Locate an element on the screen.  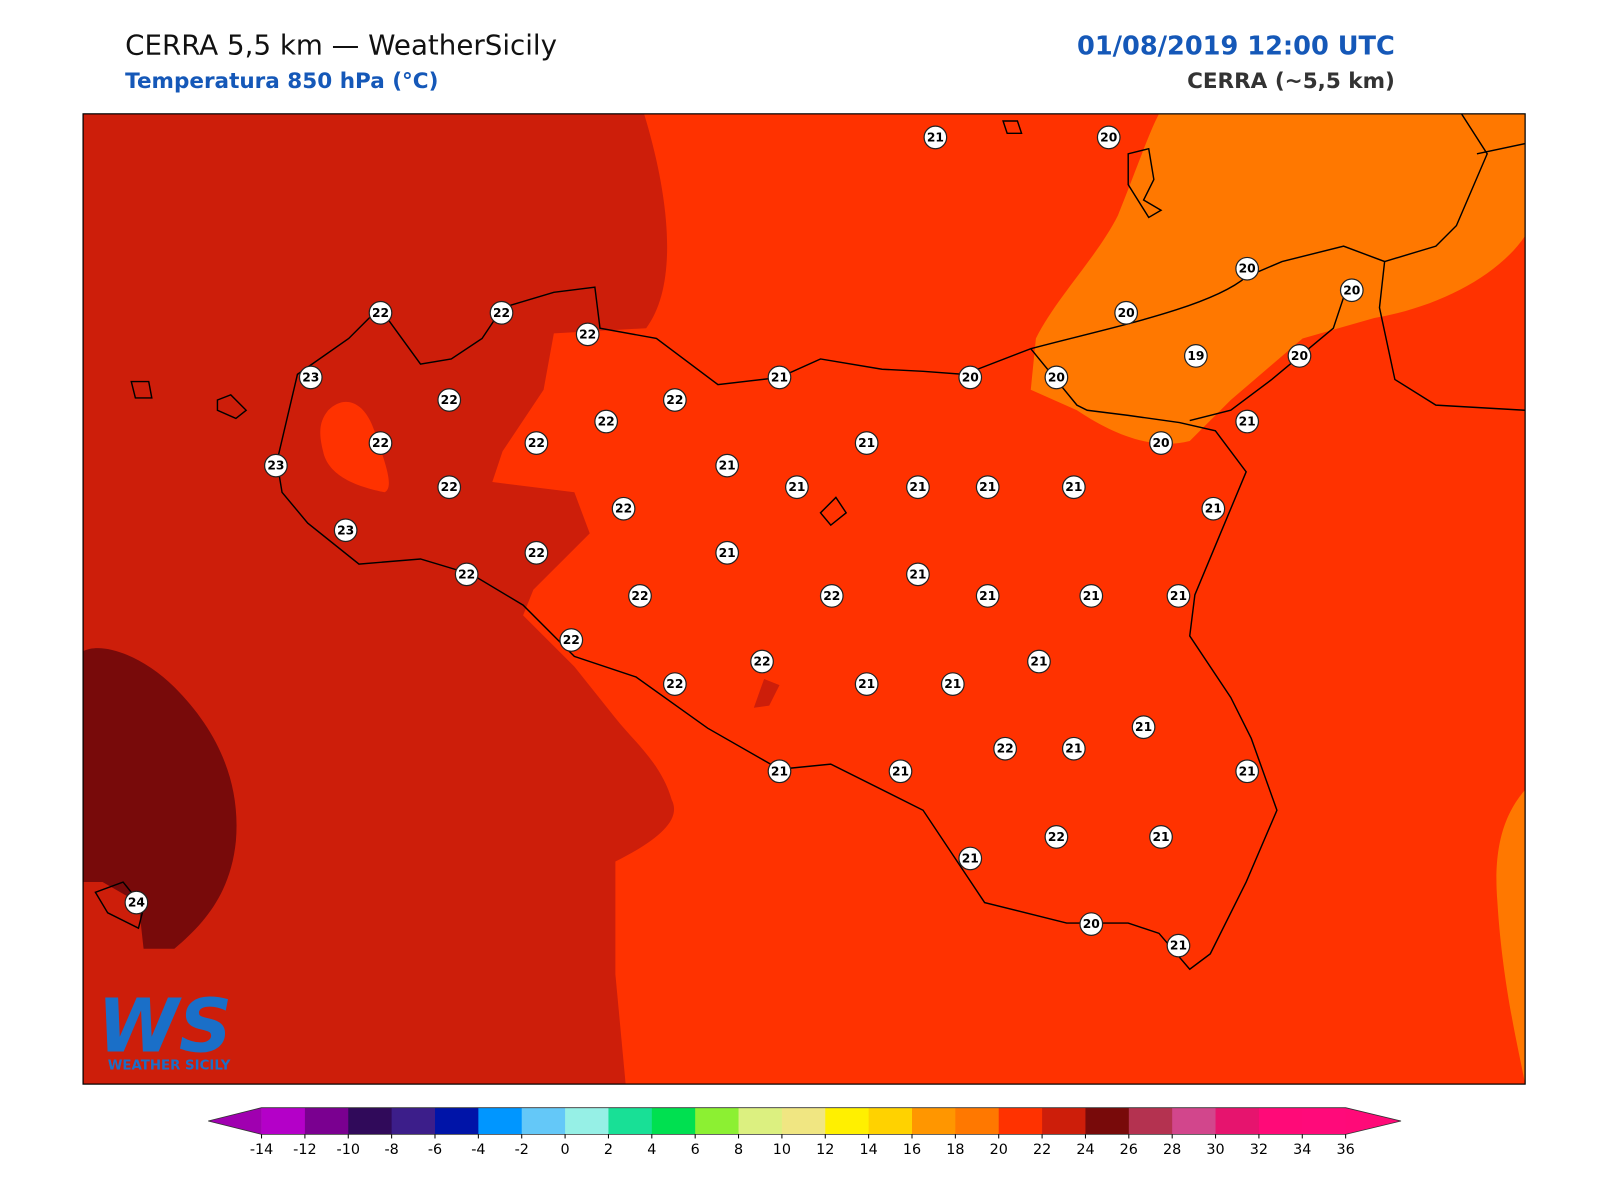
colorbar-tick-label: -4 is located at coordinates (478, 1150).